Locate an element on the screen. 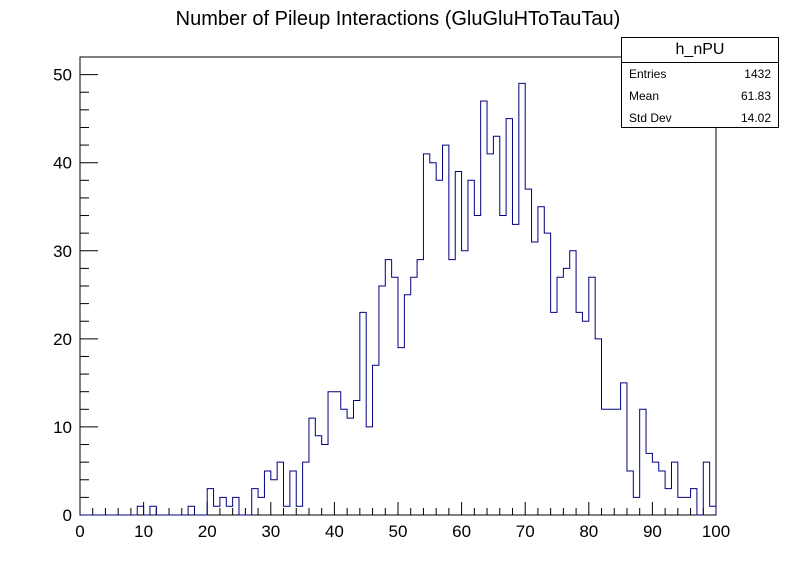  x-tick-label: 30 is located at coordinates (270, 531).